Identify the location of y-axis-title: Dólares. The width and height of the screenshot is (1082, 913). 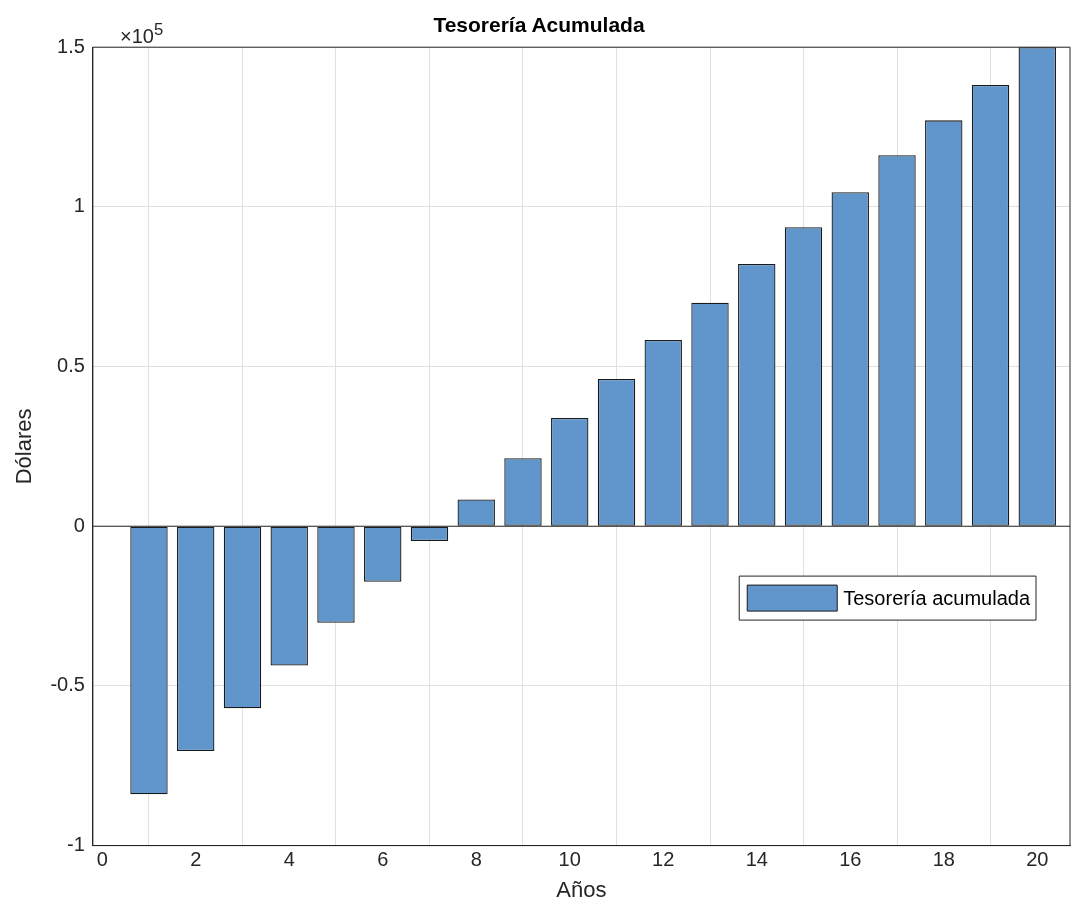
(24, 446).